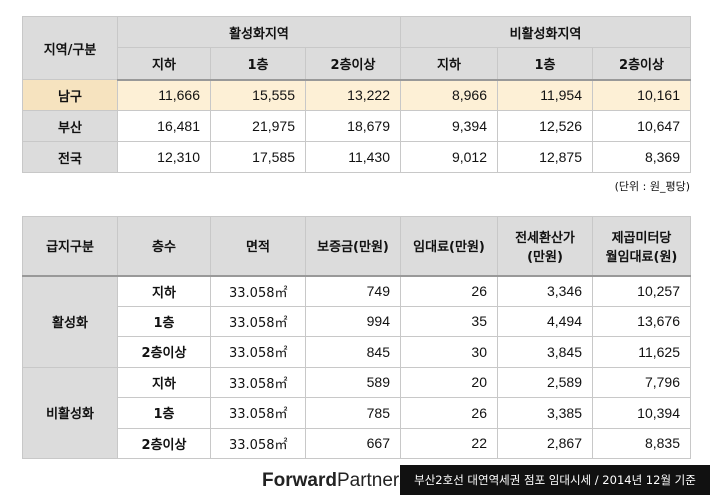 This screenshot has height=495, width=710. I want to click on cell: 667, so click(353, 443).